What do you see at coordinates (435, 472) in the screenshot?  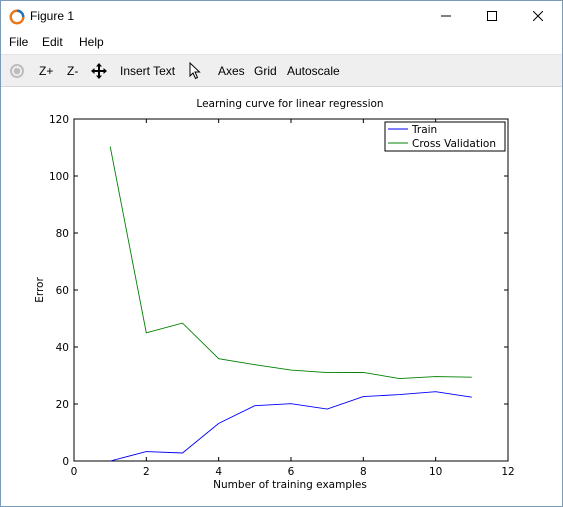 I see `x-tick-label: 10` at bounding box center [435, 472].